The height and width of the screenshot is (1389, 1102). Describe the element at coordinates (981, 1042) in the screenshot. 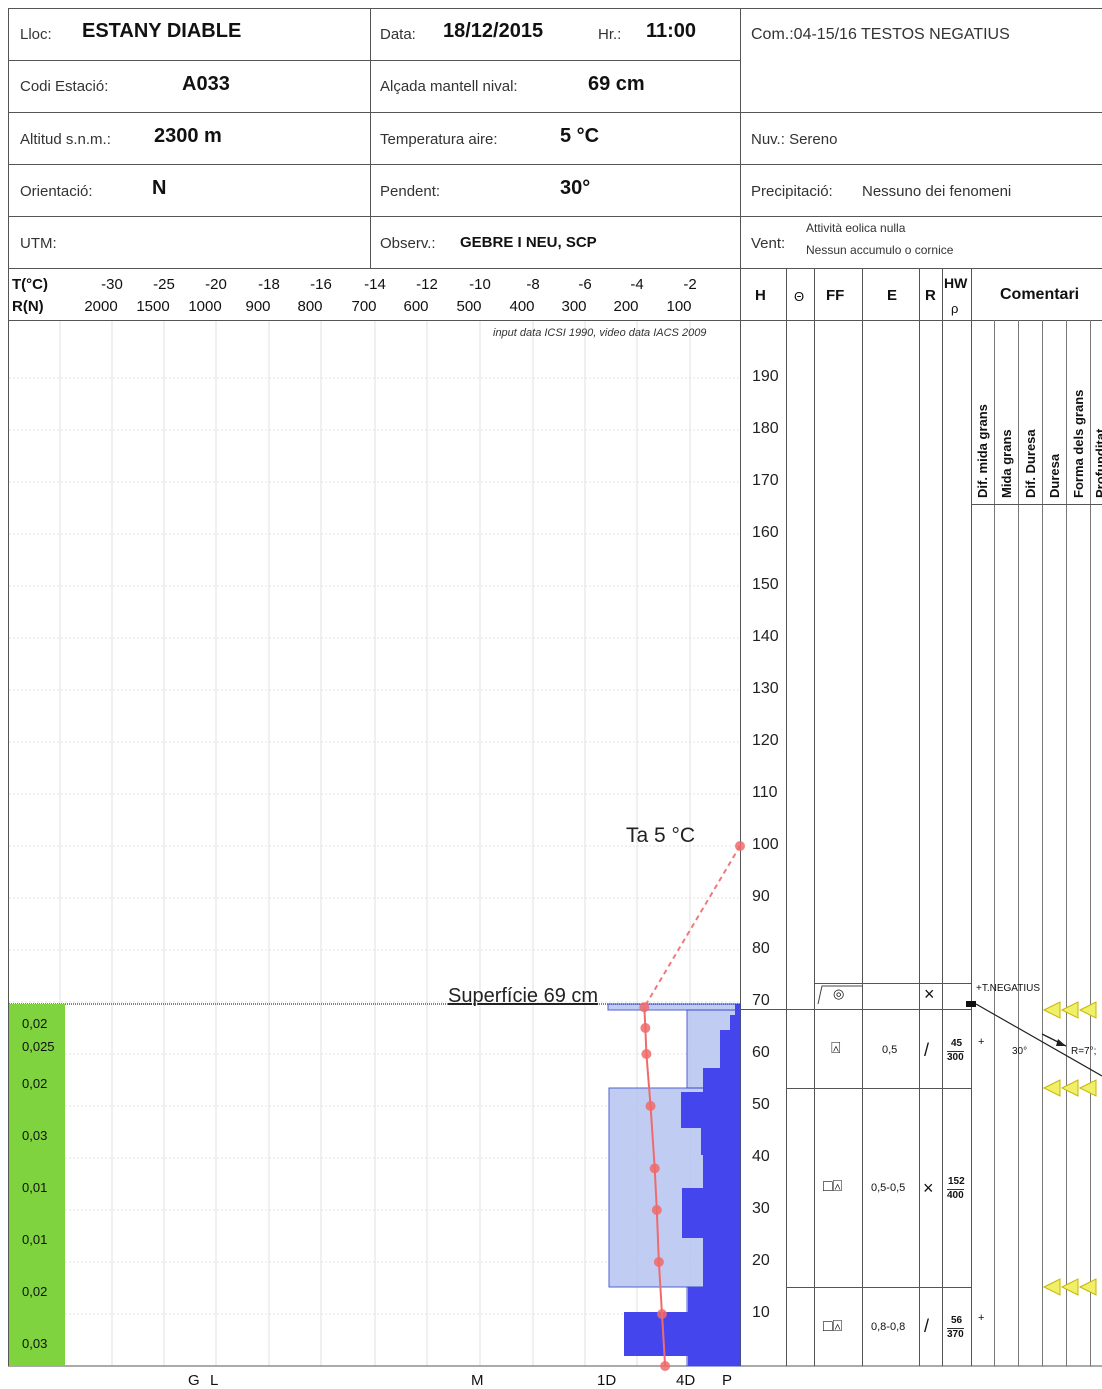

I see `layer-1-comment: +` at that location.